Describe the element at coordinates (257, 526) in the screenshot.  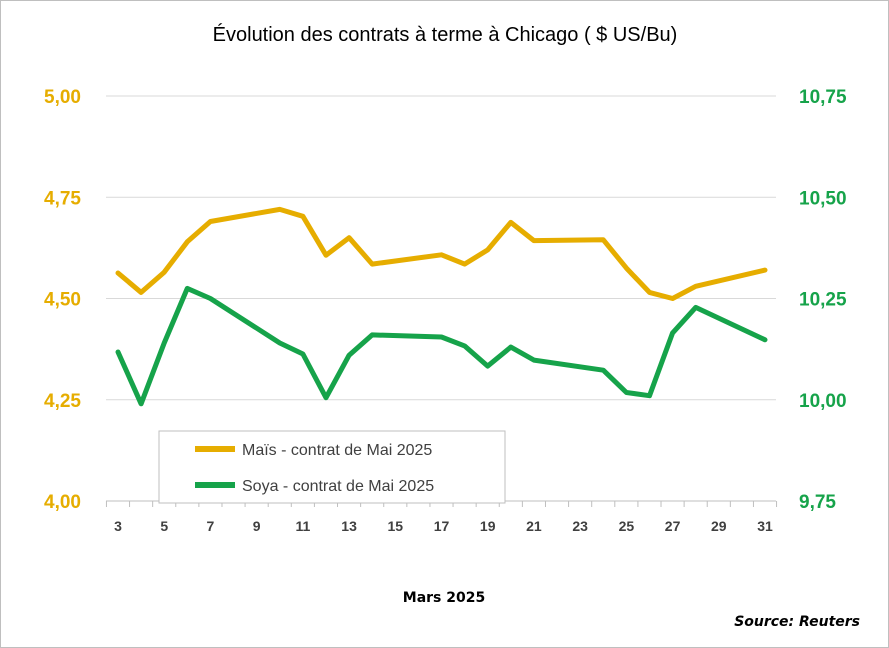
I see `x-tick-label: 9` at that location.